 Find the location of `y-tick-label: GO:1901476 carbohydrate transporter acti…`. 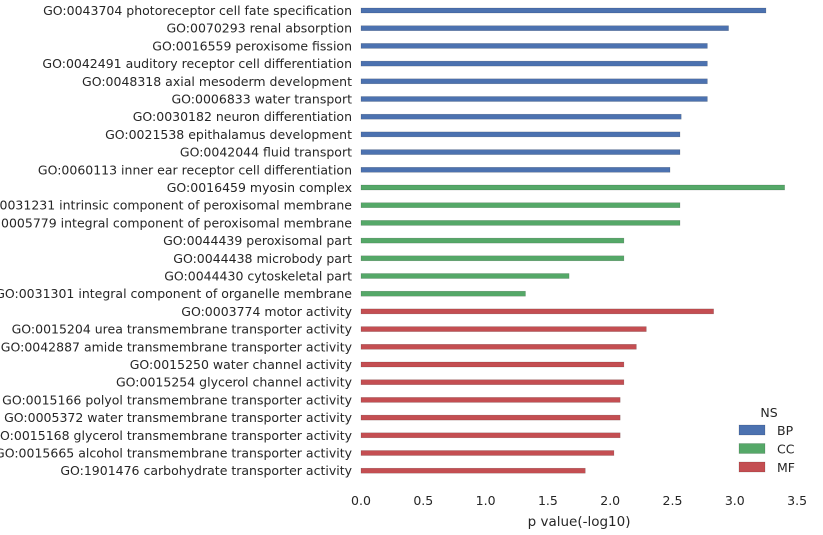

y-tick-label: GO:1901476 carbohydrate transporter acti… is located at coordinates (206, 470).